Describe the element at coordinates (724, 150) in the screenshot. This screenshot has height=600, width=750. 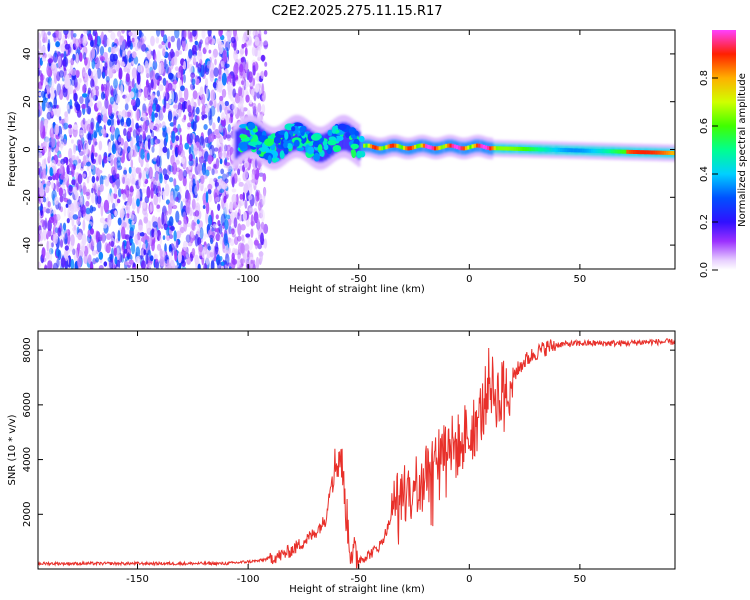
I see `colorbar-gradient` at that location.